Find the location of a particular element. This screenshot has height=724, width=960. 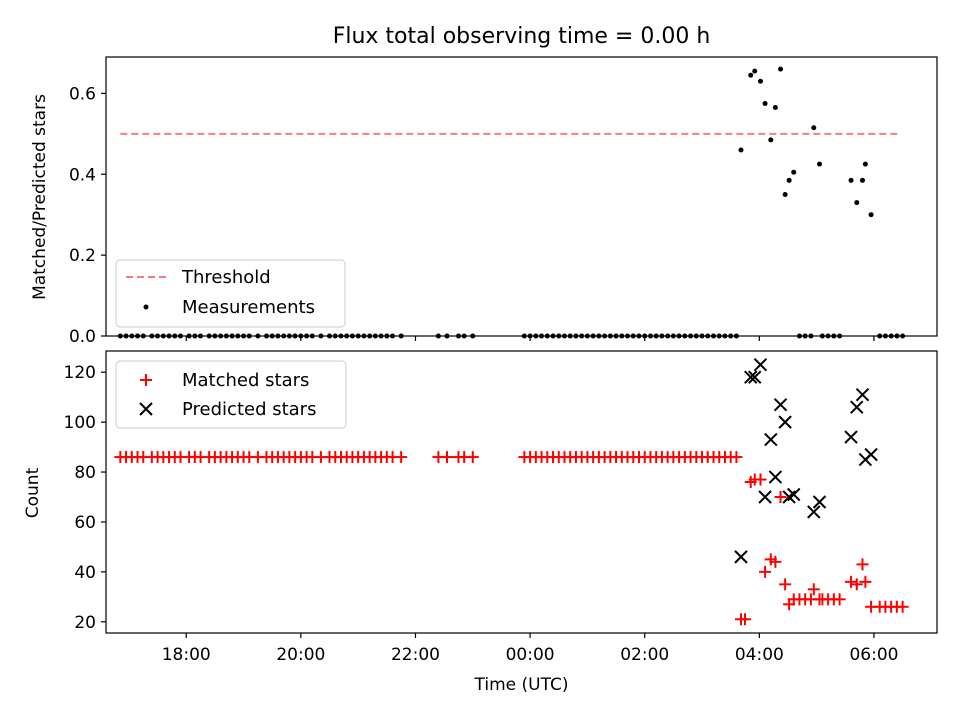

bottom-legend: Matched stars Predicted stars is located at coordinates (231, 394).